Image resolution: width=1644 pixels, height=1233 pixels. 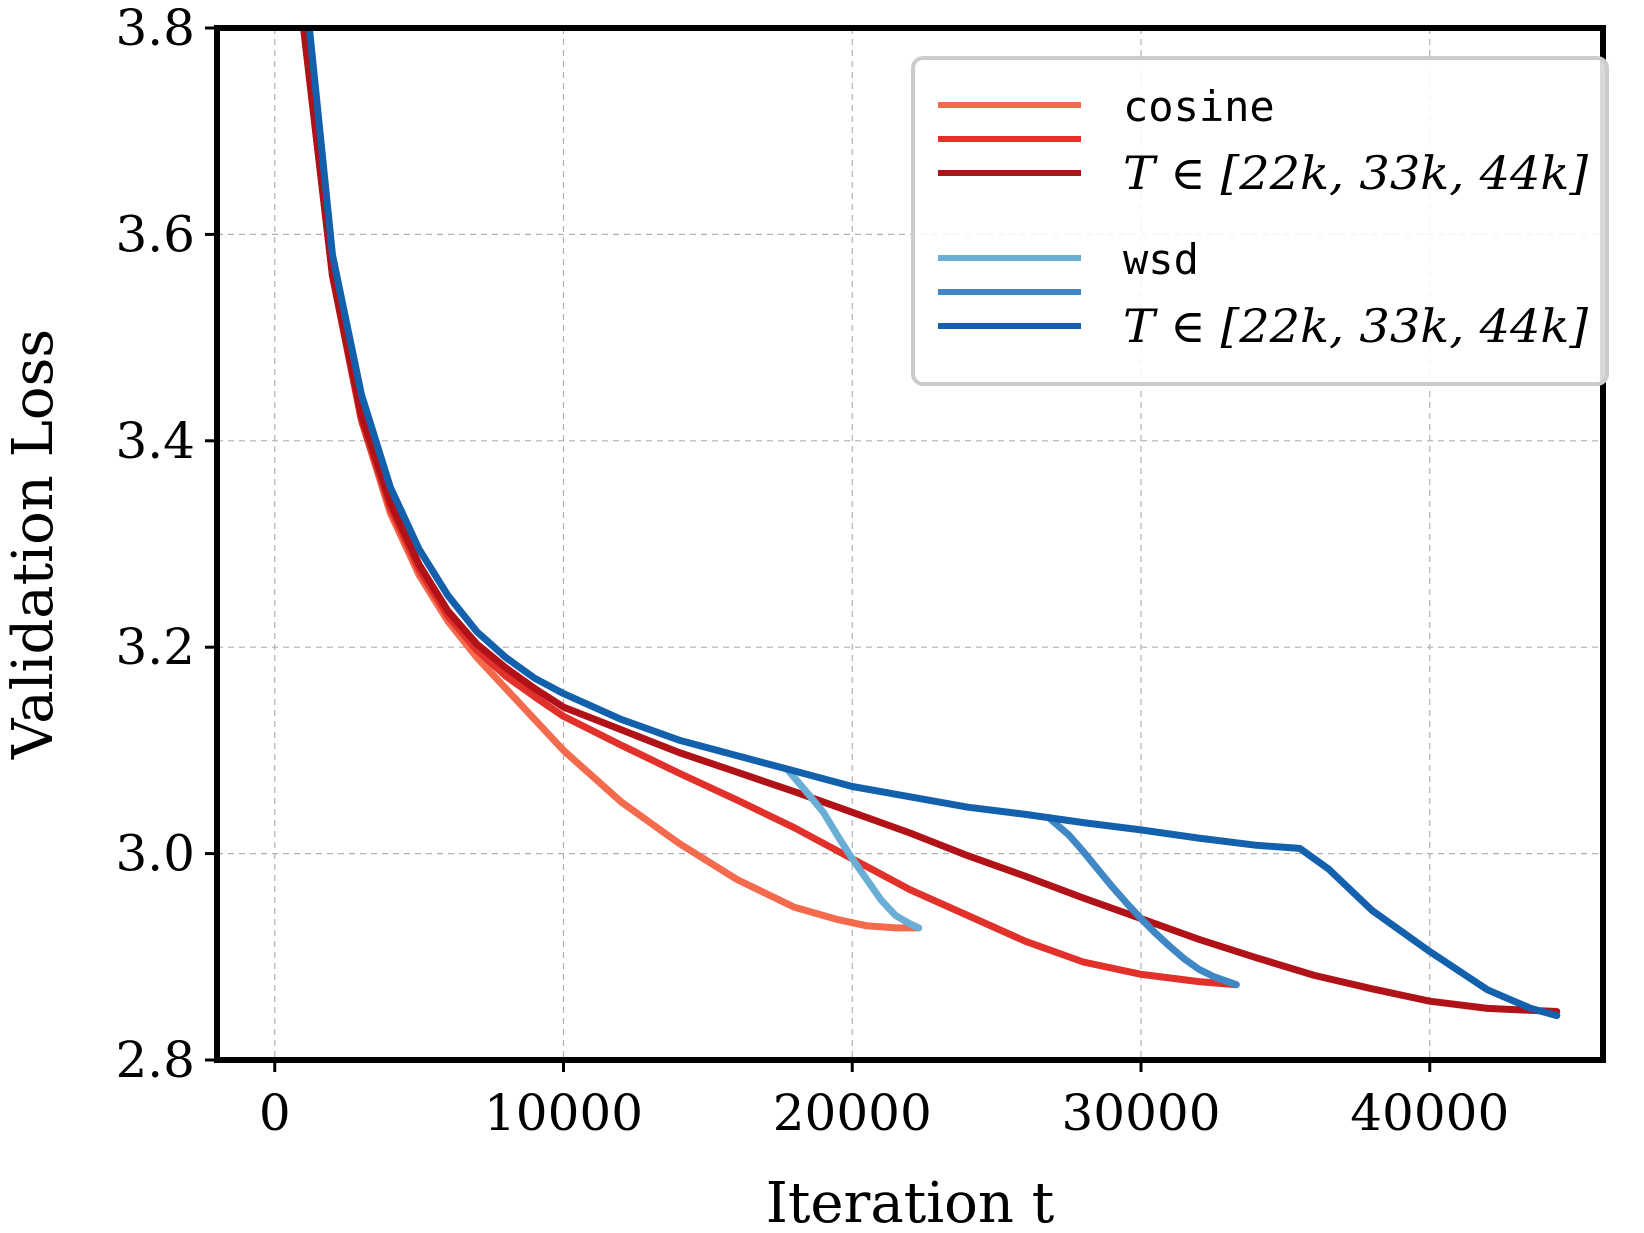 I want to click on legend-box, so click(x=1260, y=221).